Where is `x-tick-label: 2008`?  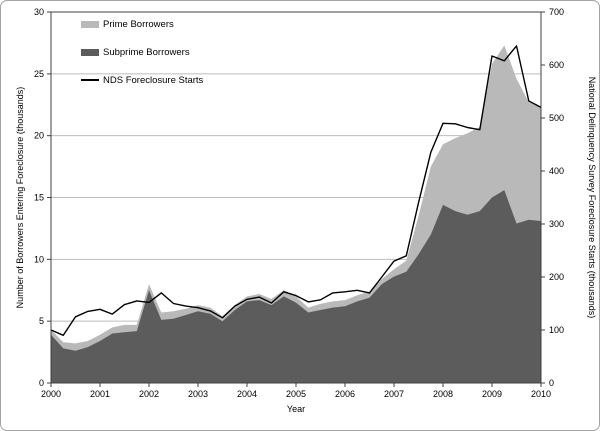
x-tick-label: 2008 is located at coordinates (443, 394).